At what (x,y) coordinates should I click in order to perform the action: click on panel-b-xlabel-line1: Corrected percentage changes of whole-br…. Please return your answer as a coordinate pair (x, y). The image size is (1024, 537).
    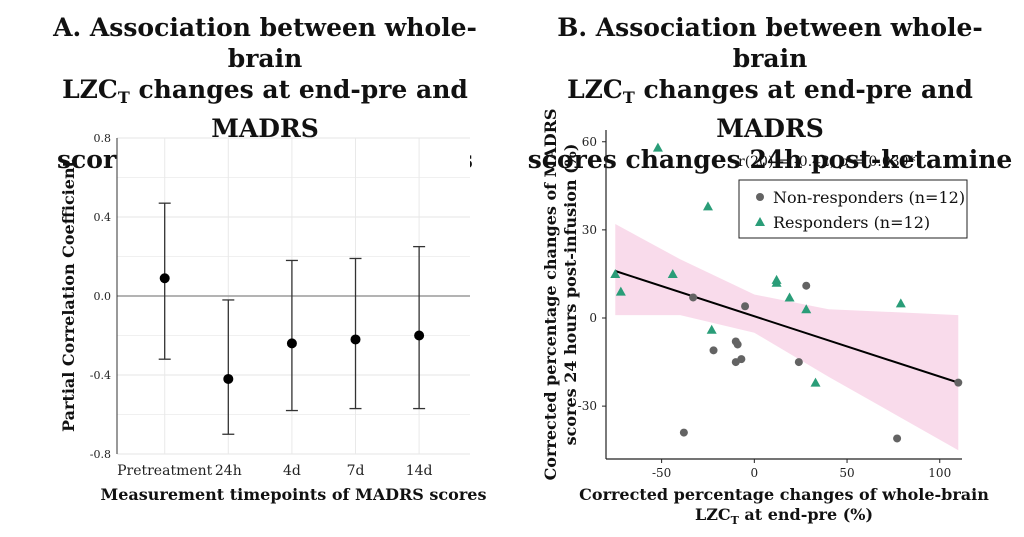
    Looking at the image, I should click on (784, 494).